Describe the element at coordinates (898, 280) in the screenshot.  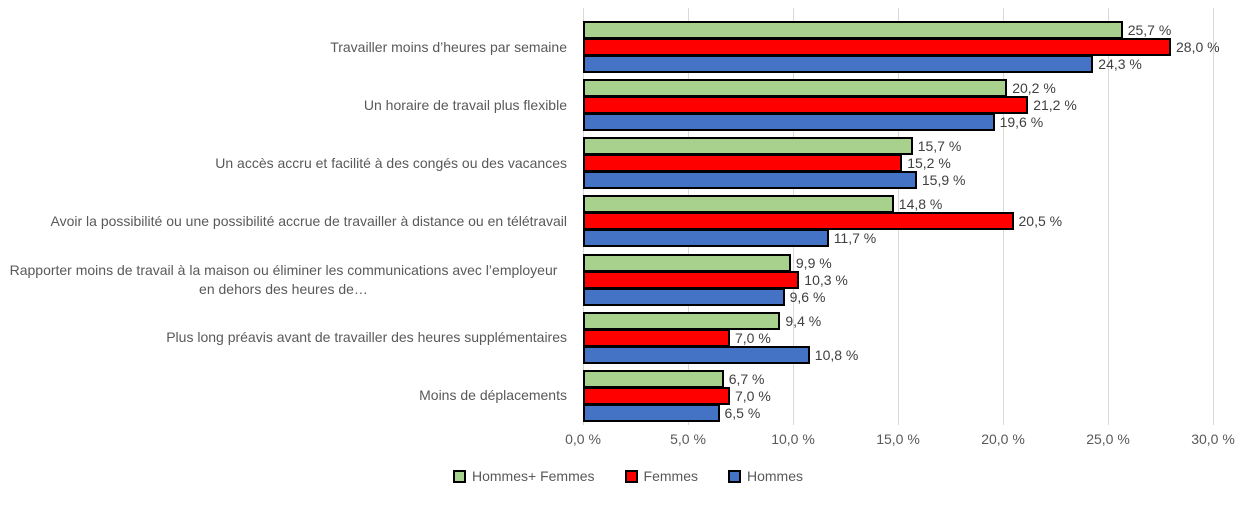
I see `bar-group: 9,9 % 10,3 % 9,6 %` at that location.